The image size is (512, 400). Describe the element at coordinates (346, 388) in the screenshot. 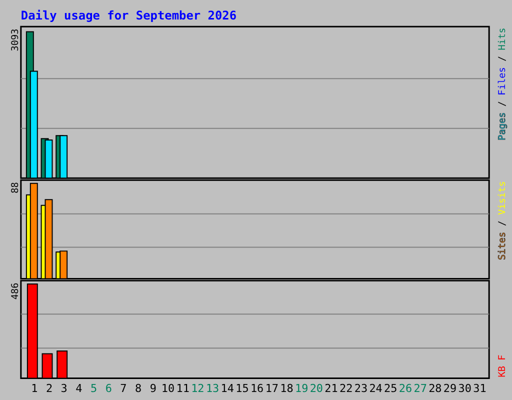

I see `x-tick-label: 22` at that location.